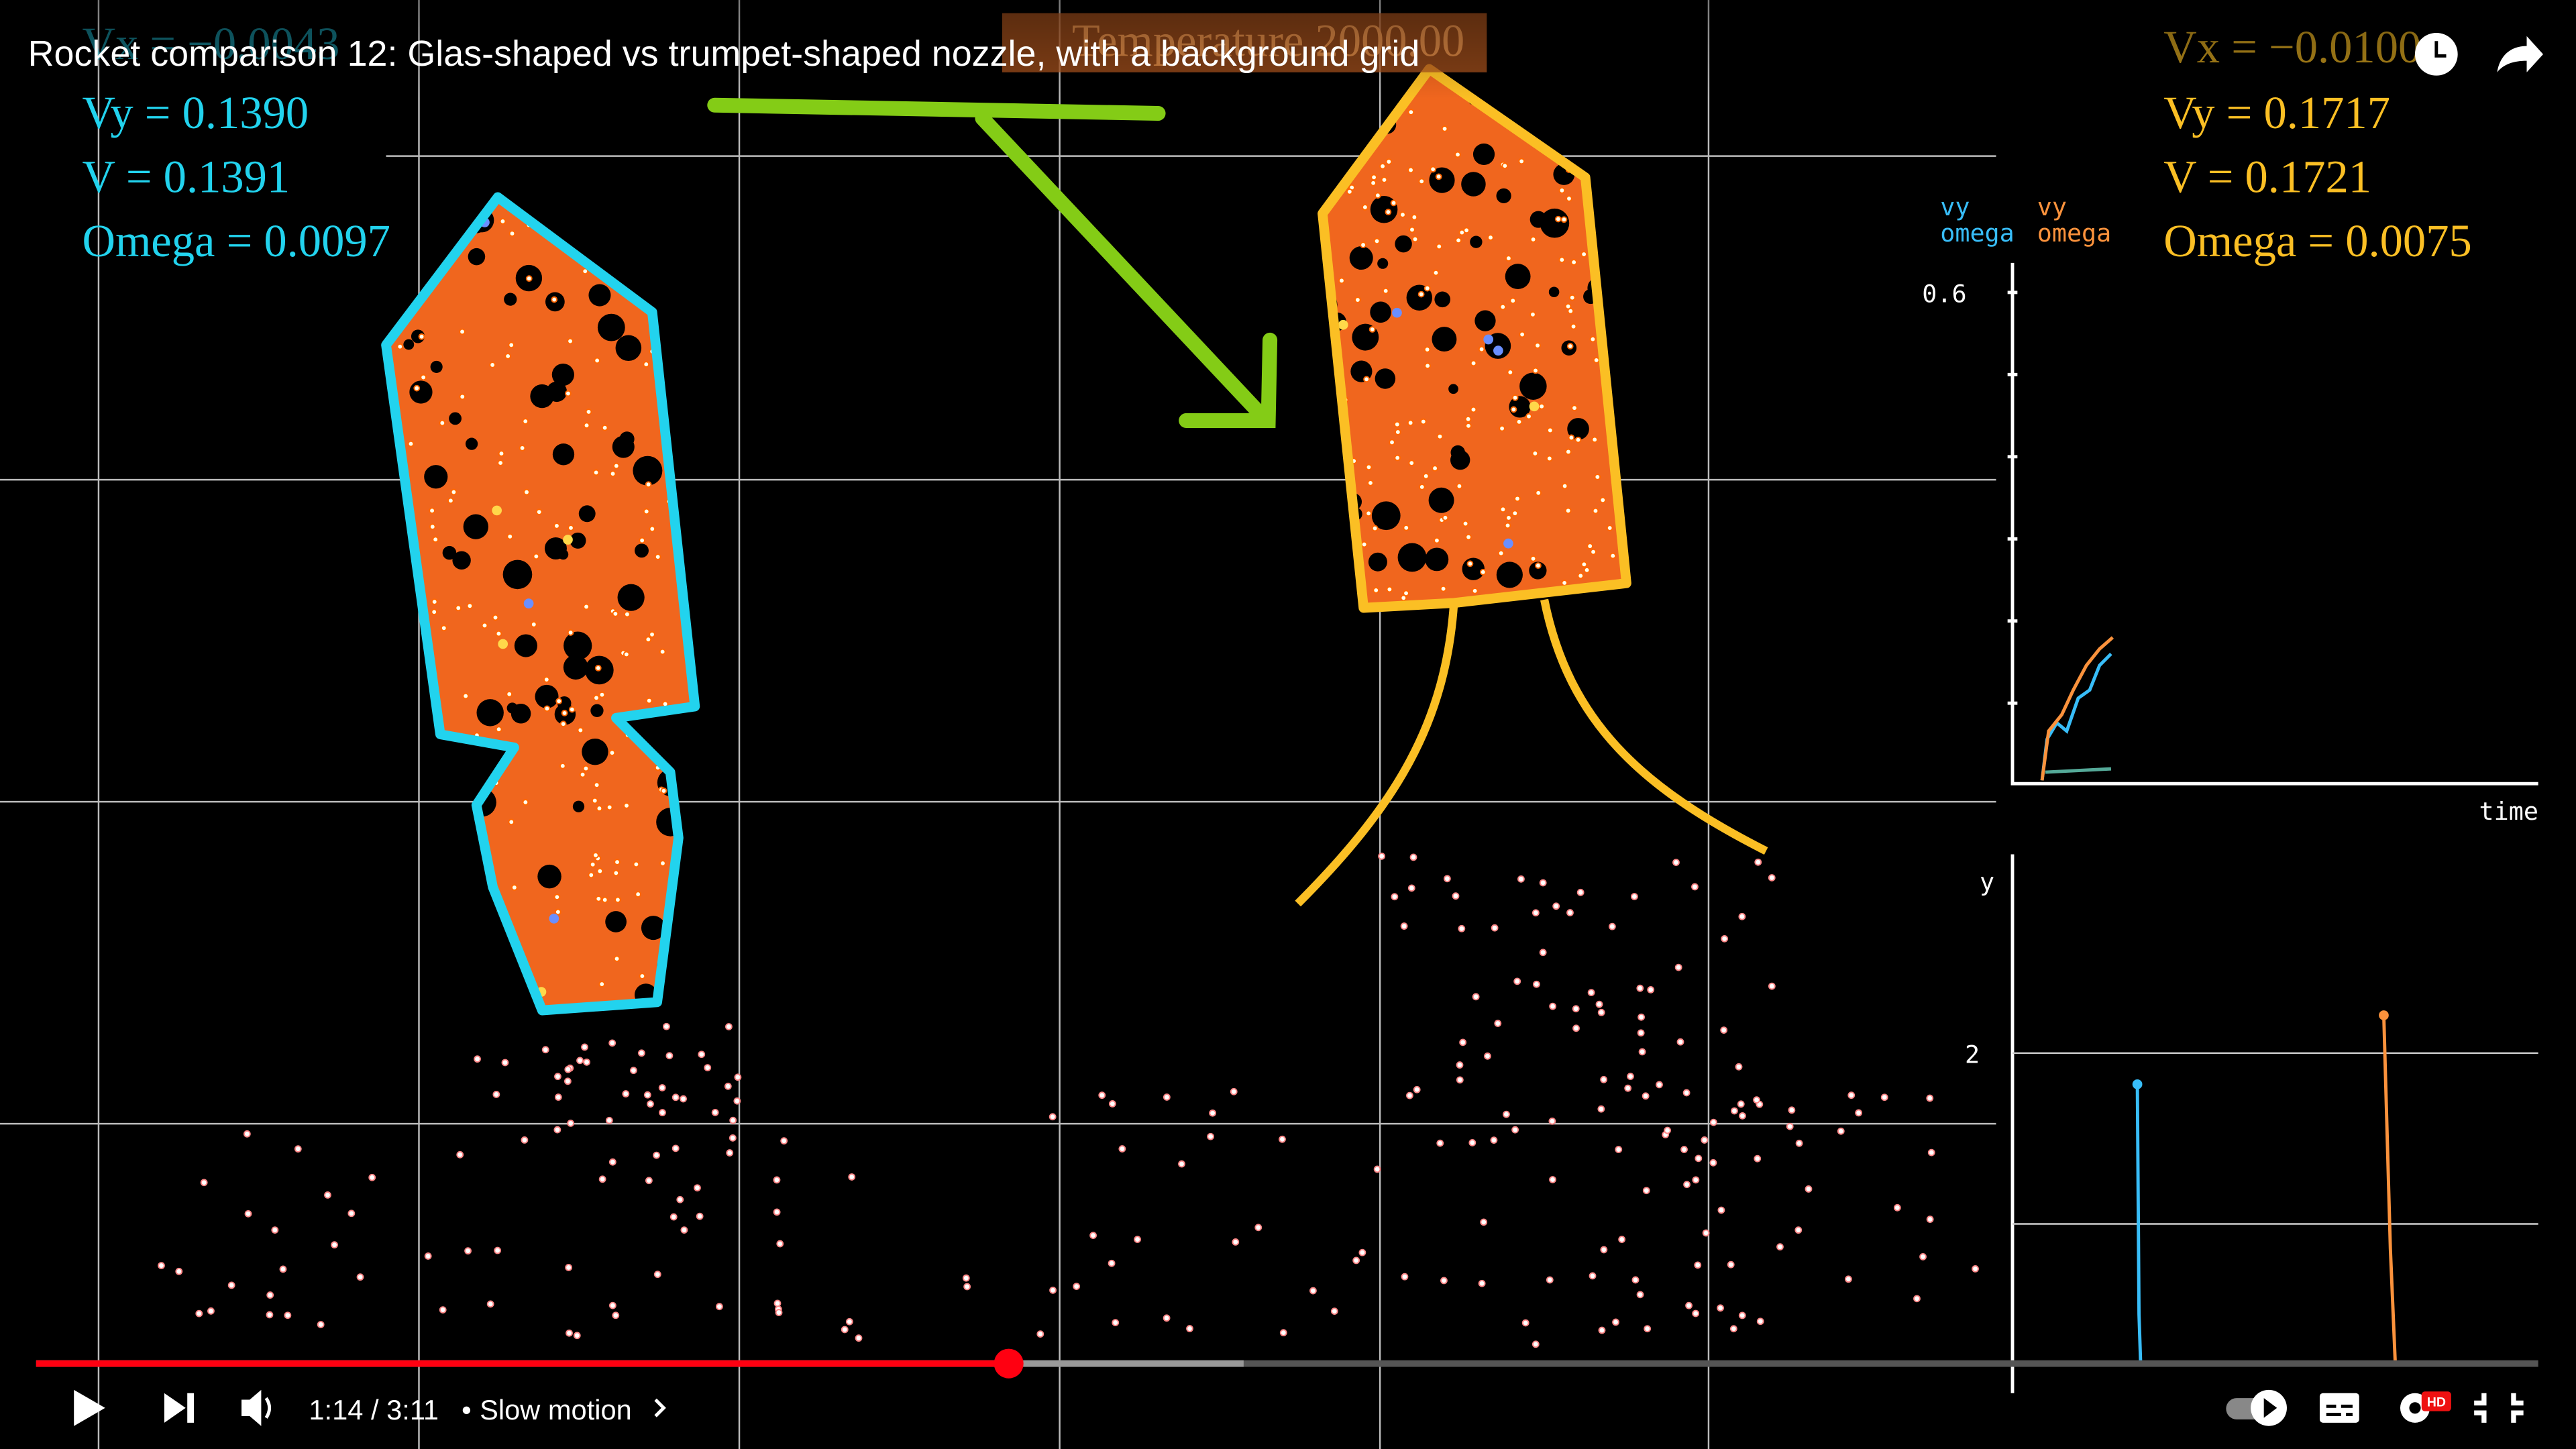 The height and width of the screenshot is (1449, 2576). What do you see at coordinates (2499, 1408) in the screenshot?
I see `fullscreen-button` at bounding box center [2499, 1408].